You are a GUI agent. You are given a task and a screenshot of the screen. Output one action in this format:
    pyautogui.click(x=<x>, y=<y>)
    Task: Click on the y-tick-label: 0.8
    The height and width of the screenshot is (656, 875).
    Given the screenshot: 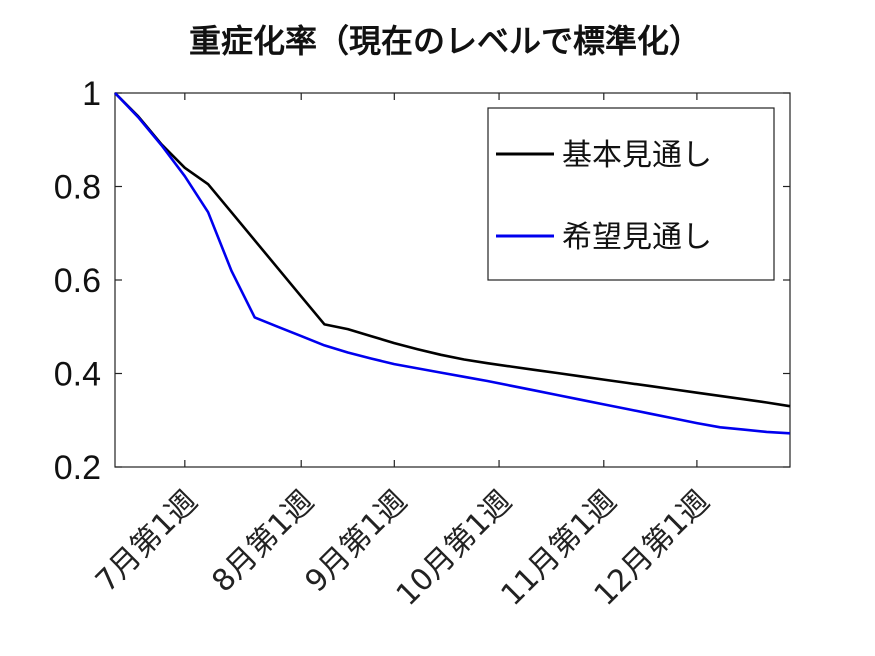 What is the action you would take?
    pyautogui.click(x=77, y=188)
    